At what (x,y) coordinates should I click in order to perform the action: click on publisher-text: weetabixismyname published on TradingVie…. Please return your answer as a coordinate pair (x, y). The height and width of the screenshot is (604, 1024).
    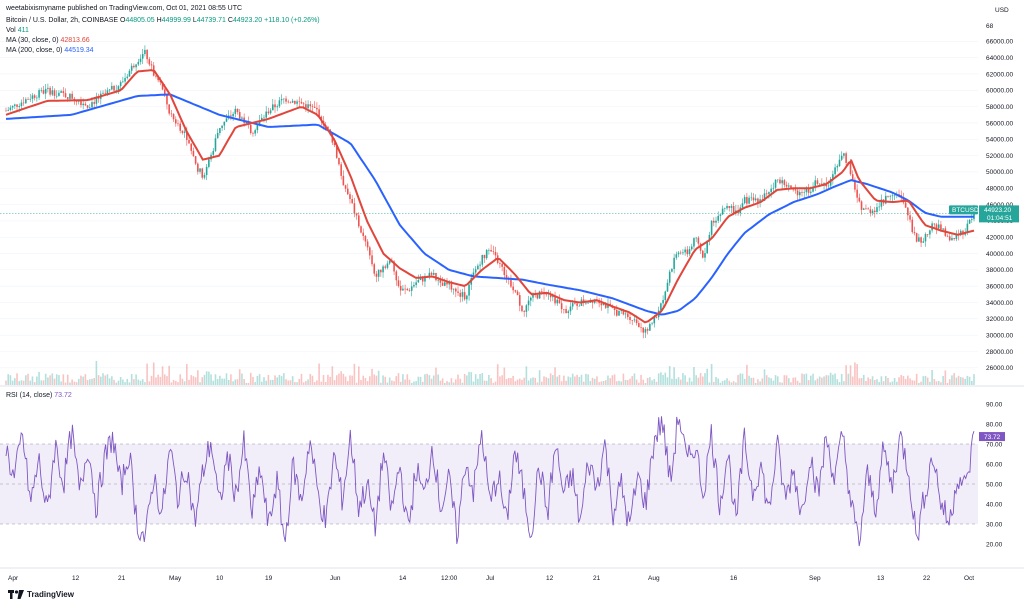
    Looking at the image, I should click on (124, 8).